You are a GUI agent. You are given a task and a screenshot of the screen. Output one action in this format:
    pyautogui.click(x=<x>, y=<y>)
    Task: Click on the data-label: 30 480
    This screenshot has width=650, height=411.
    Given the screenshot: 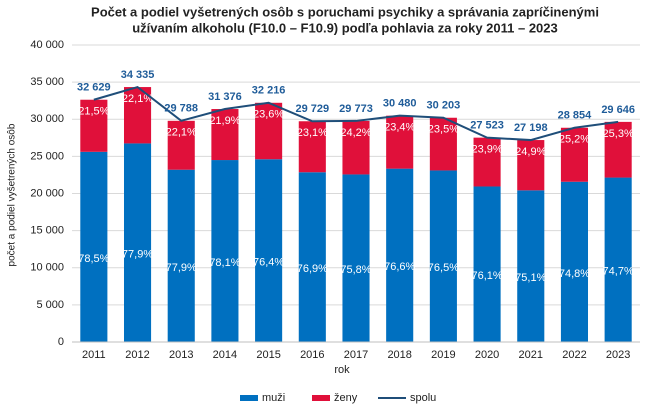 What is the action you would take?
    pyautogui.click(x=400, y=104)
    